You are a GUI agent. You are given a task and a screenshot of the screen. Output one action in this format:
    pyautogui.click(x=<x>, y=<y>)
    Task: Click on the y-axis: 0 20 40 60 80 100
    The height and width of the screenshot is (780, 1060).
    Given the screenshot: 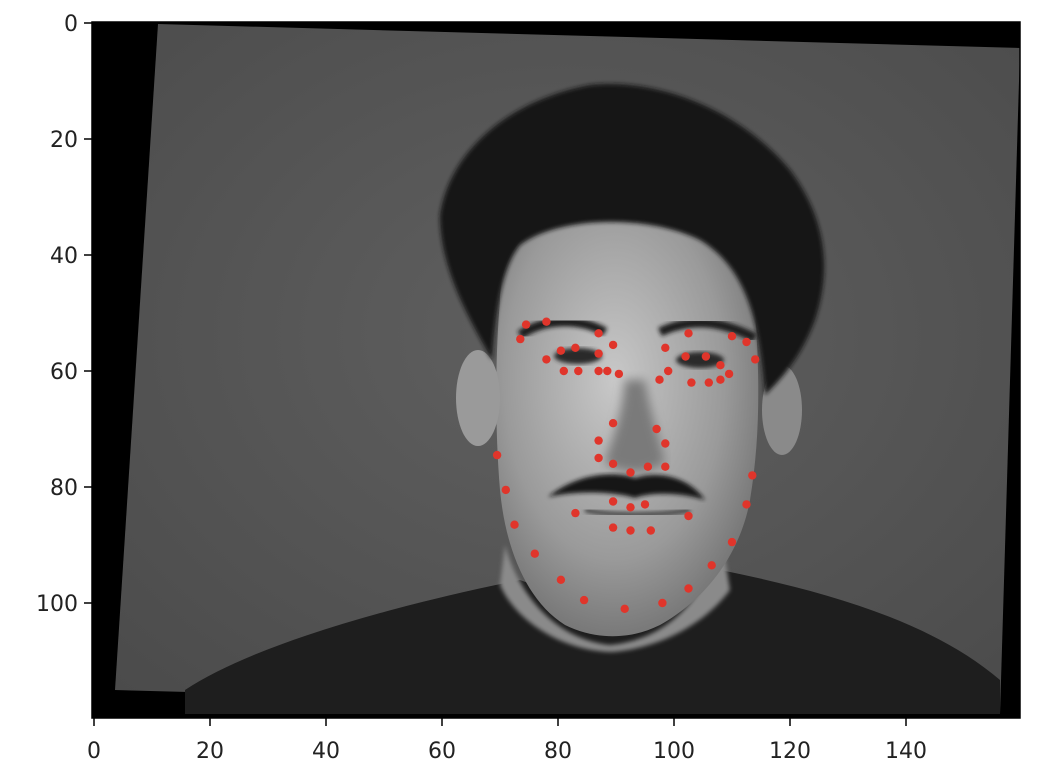 What is the action you would take?
    pyautogui.click(x=64, y=314)
    